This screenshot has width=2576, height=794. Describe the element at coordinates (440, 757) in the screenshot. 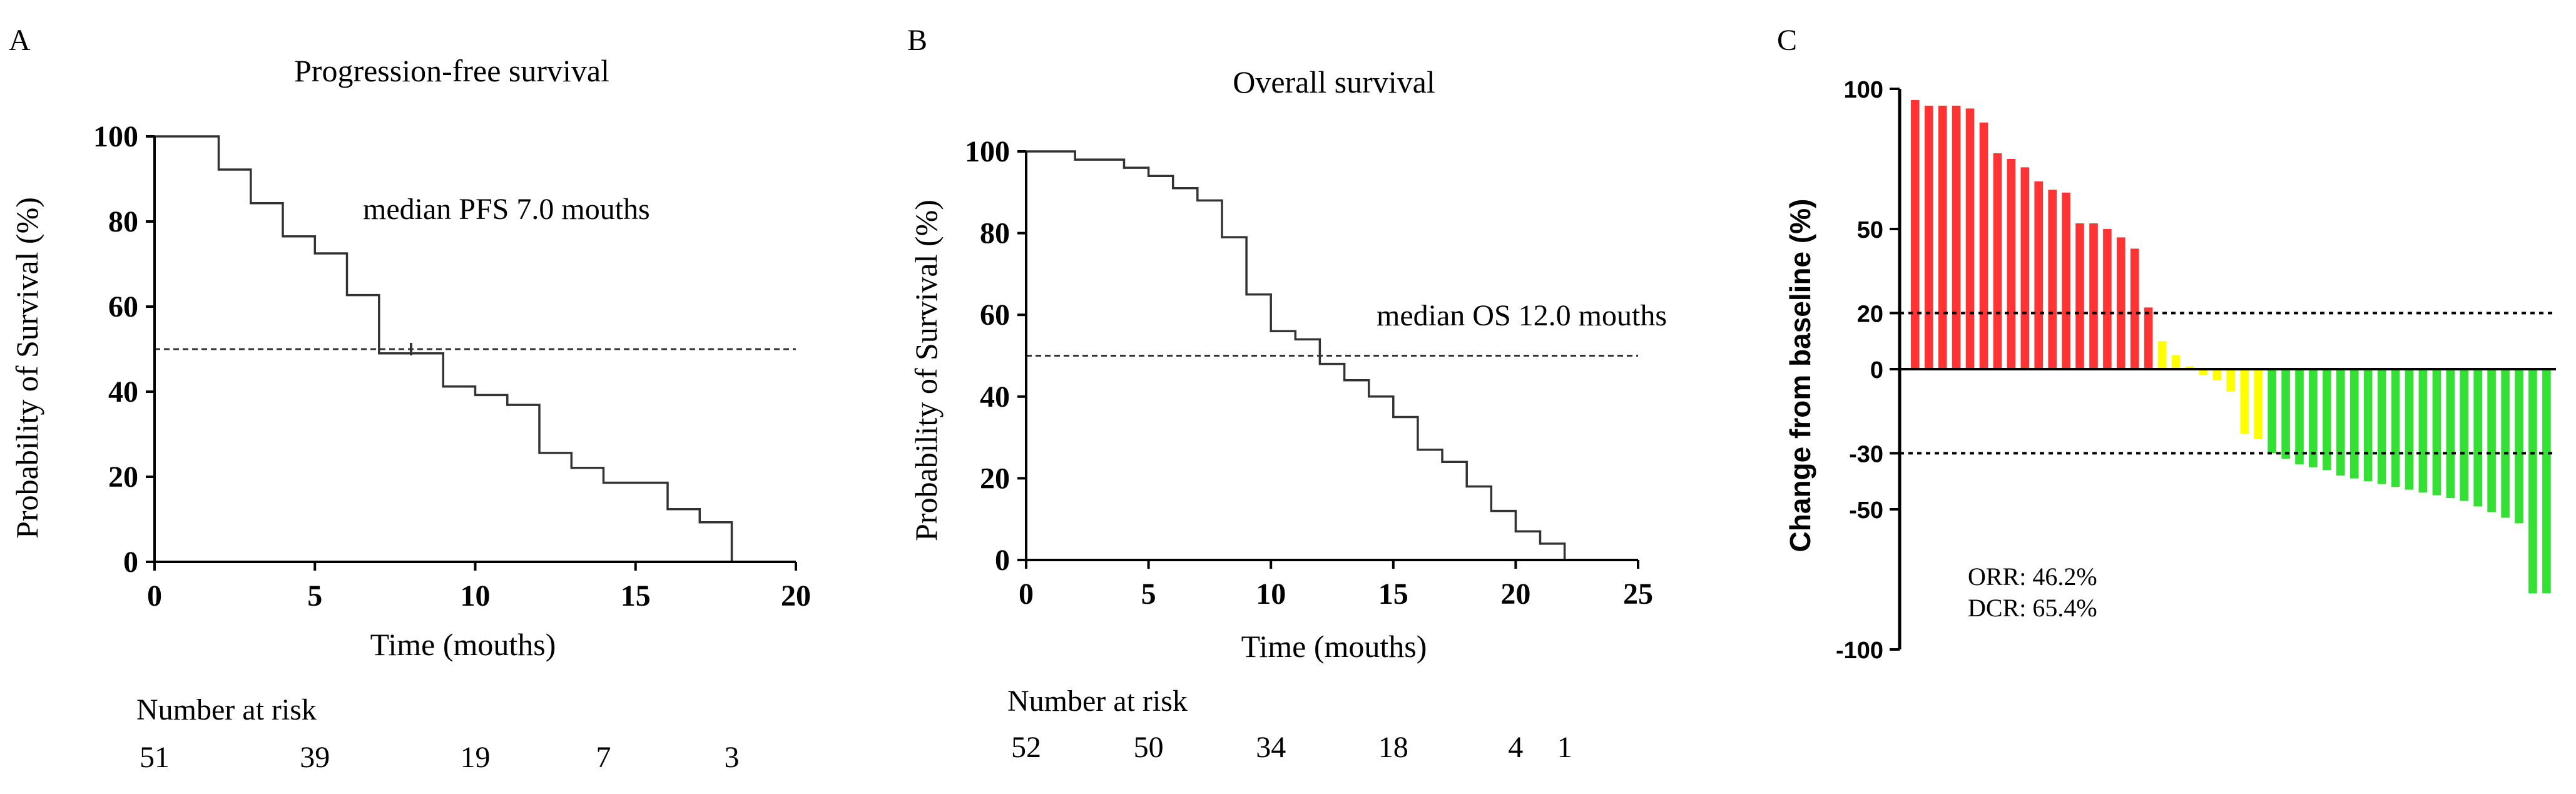

I see `panel-a-risk-table: 51 39 19 7 3` at that location.